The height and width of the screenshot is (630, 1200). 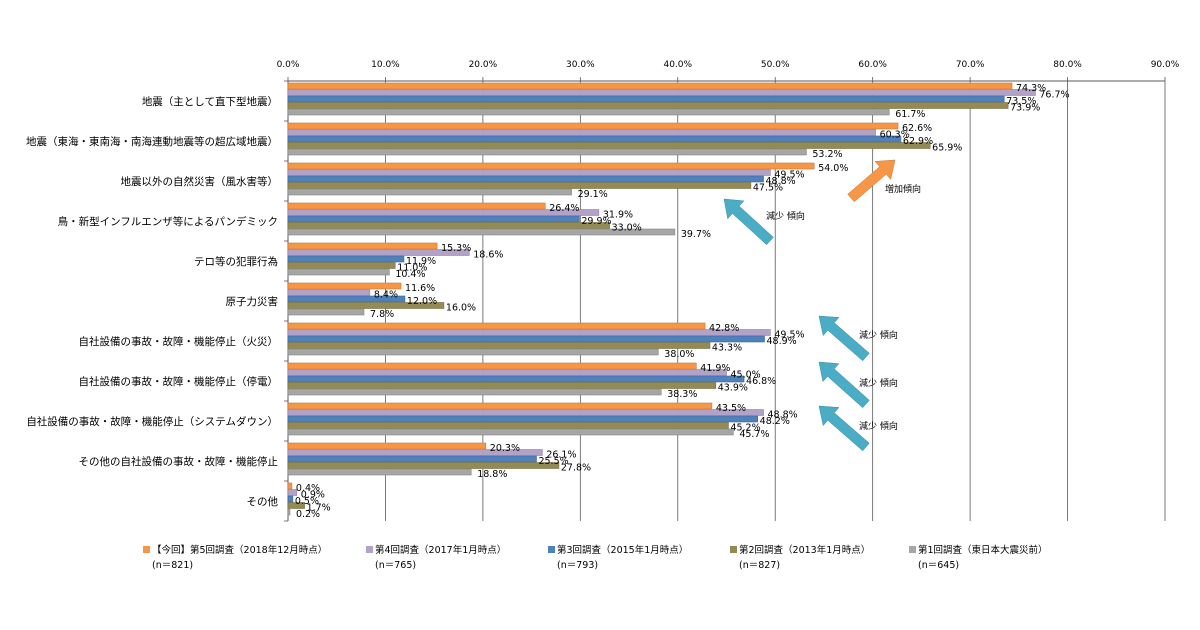 I want to click on legend-sample-size: (n＝821), so click(x=173, y=565).